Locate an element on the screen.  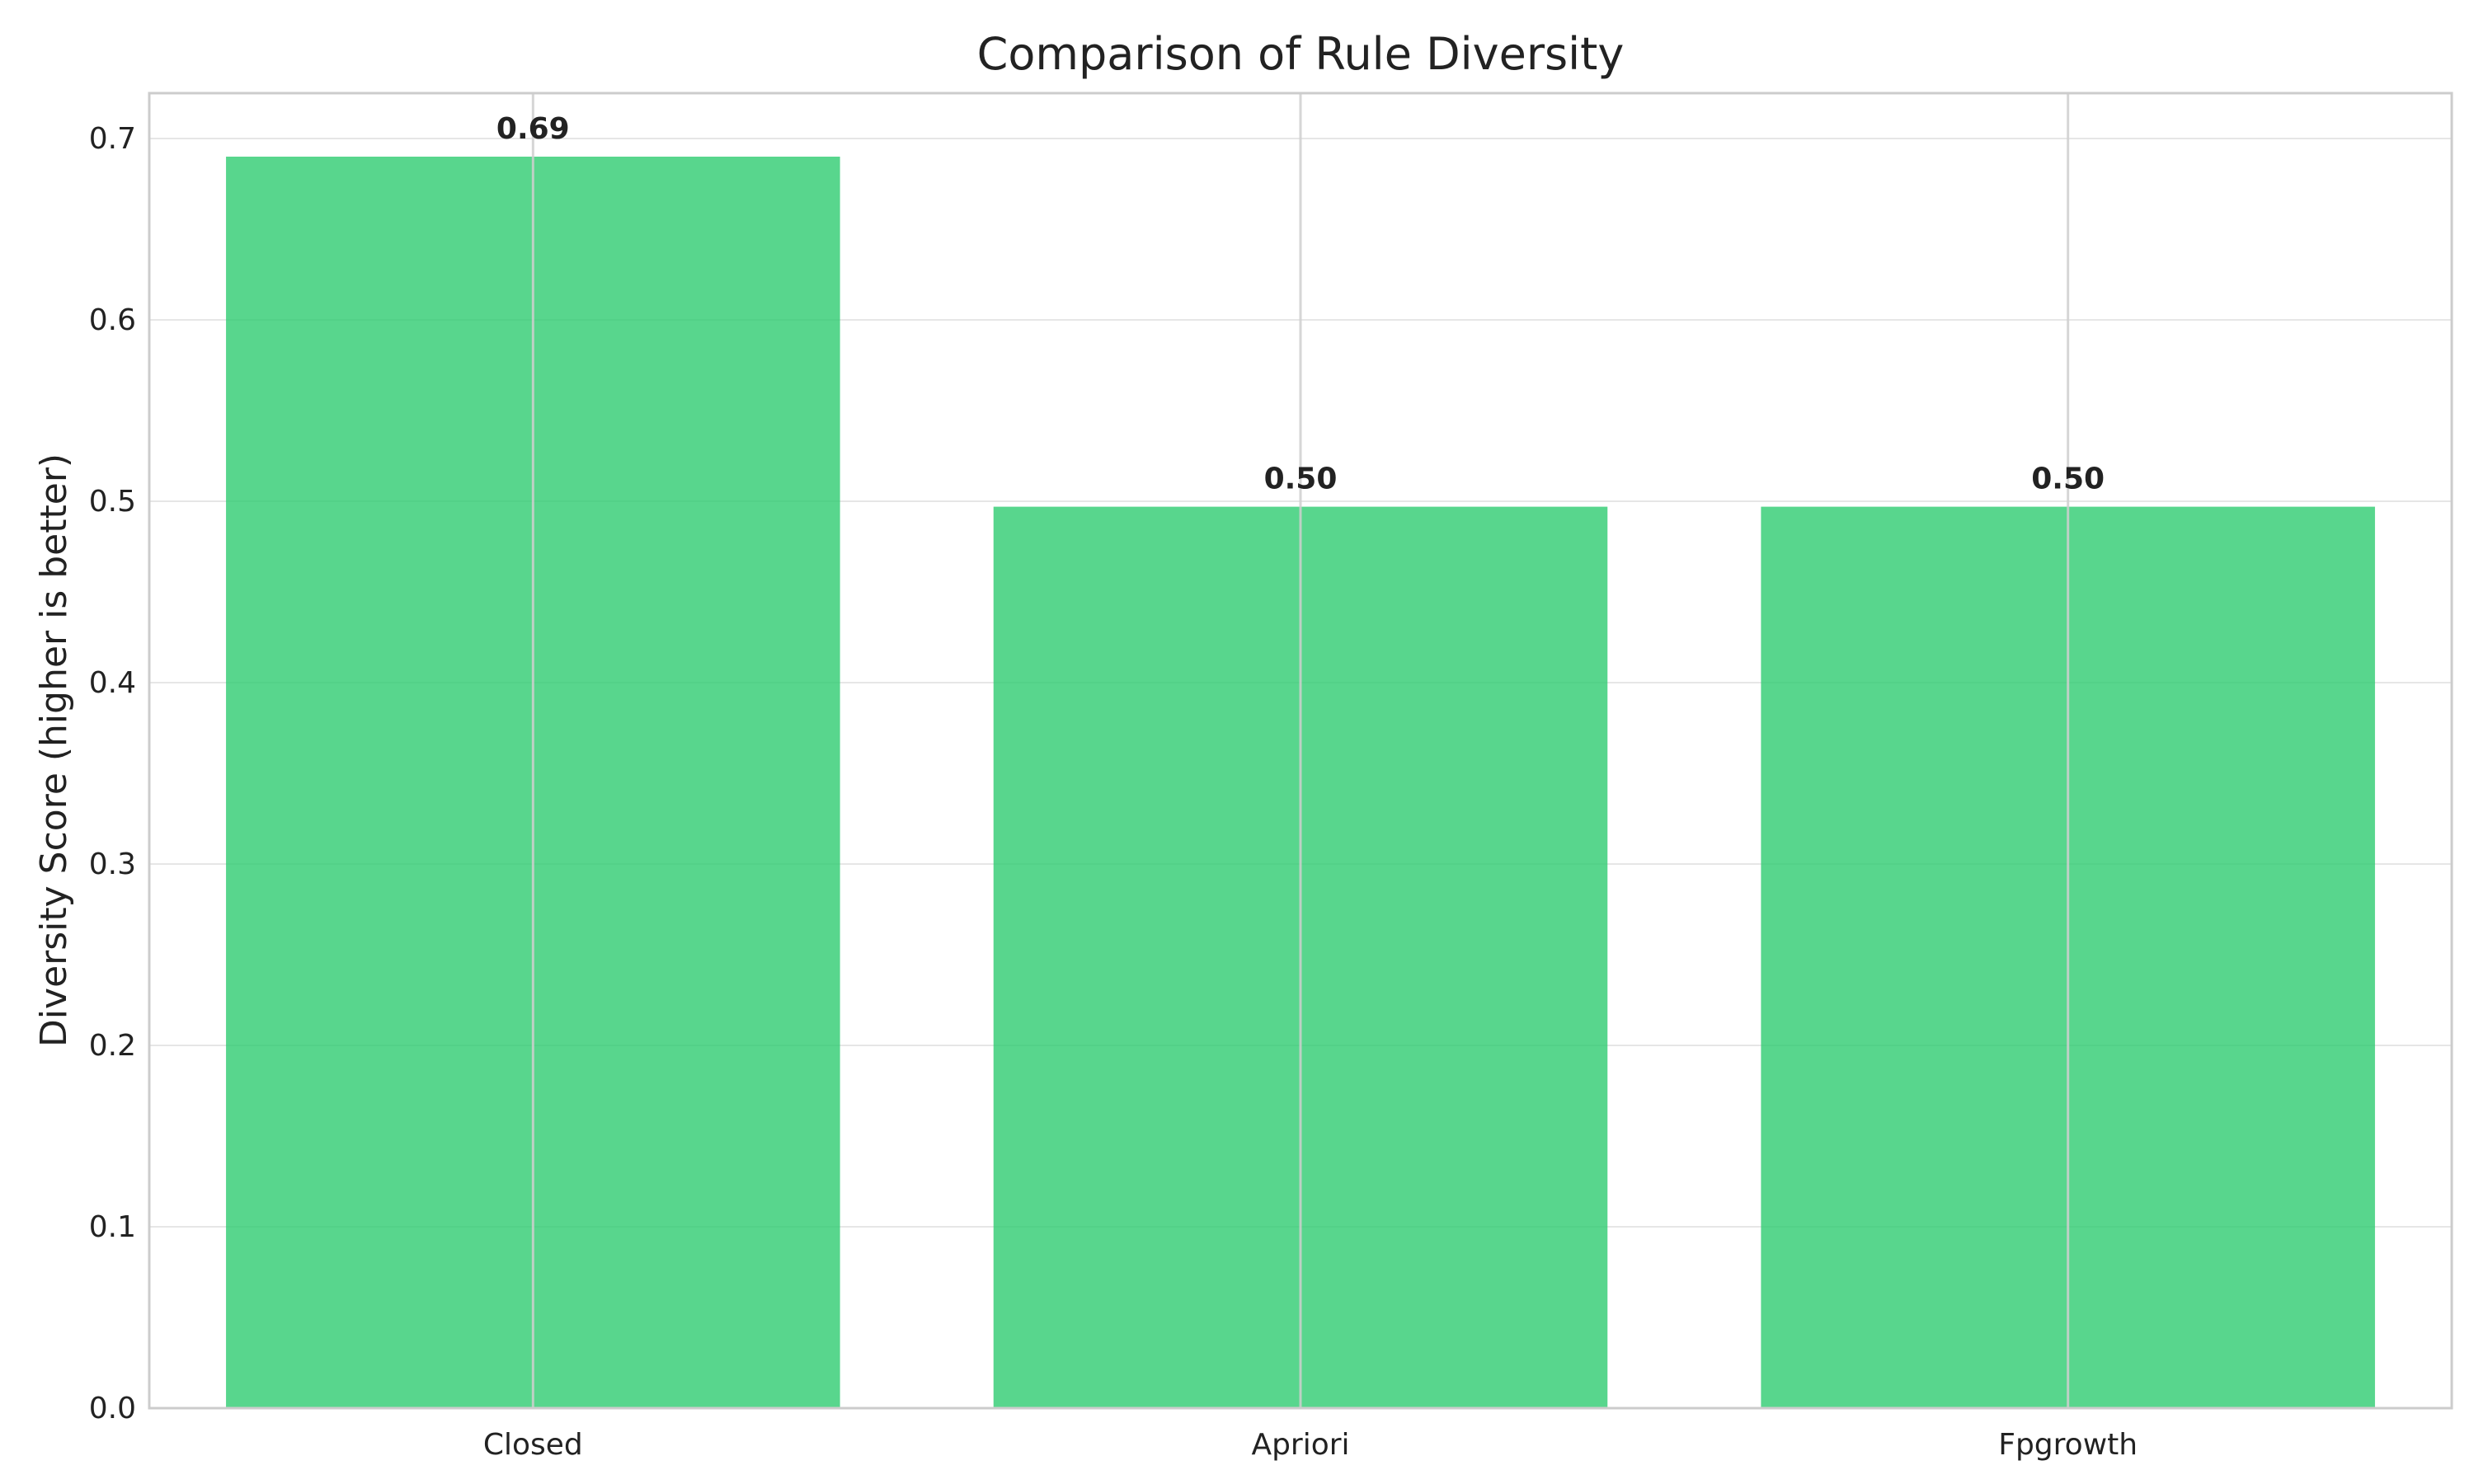
data-label-closed: 0.69 is located at coordinates (533, 129).